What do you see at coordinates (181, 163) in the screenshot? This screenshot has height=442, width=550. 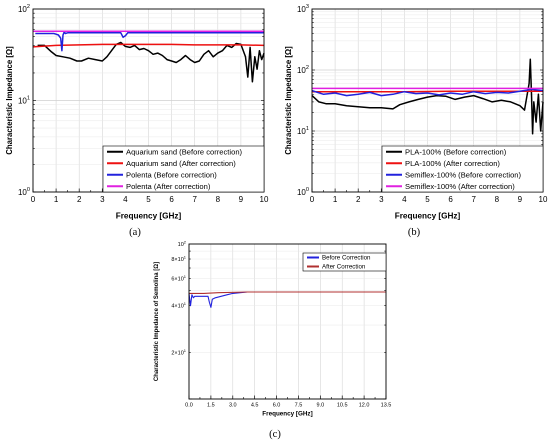 I see `legend-label-2: Aquarium sand (After correction)` at bounding box center [181, 163].